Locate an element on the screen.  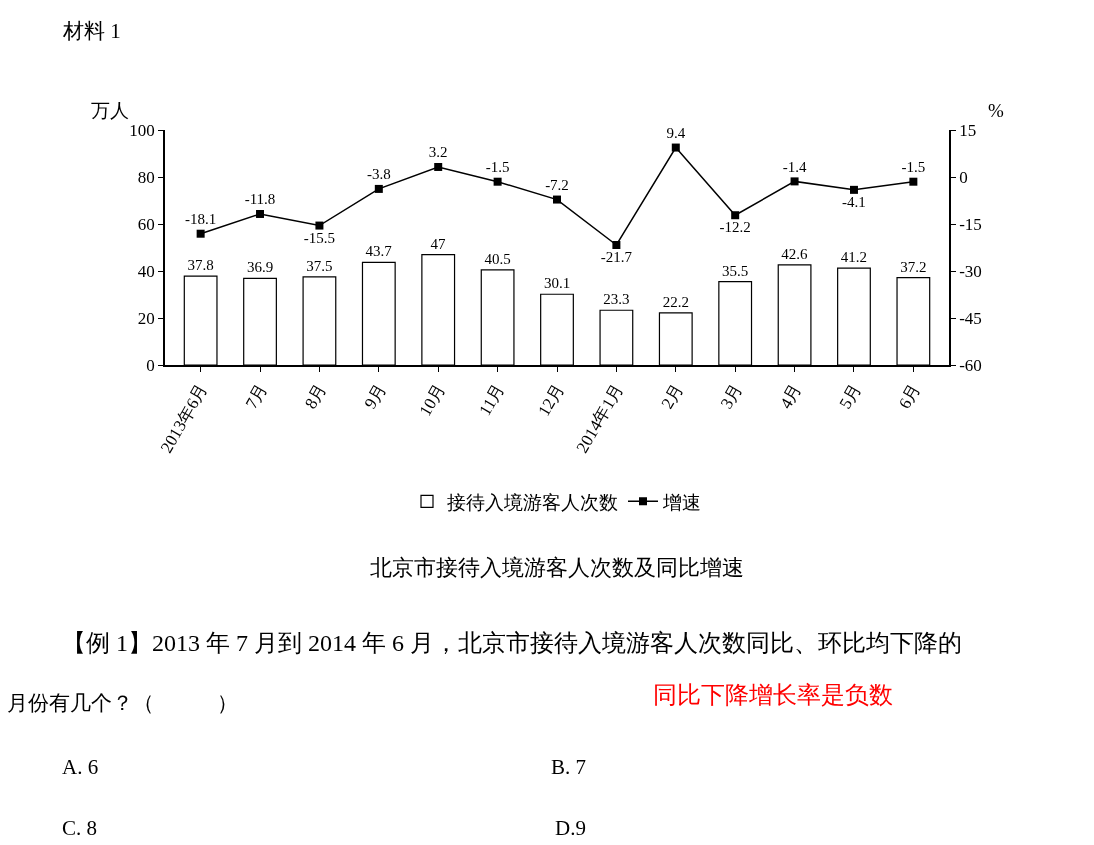
y2-tick-label: -30 is located at coordinates (970, 271).